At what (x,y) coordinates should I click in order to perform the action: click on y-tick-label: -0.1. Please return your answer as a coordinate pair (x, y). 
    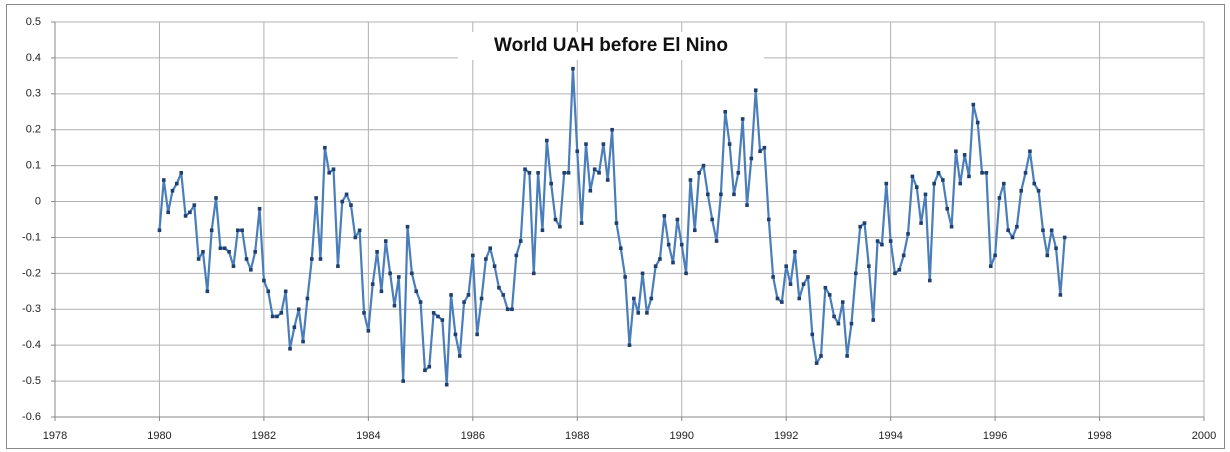
    Looking at the image, I should click on (31, 237).